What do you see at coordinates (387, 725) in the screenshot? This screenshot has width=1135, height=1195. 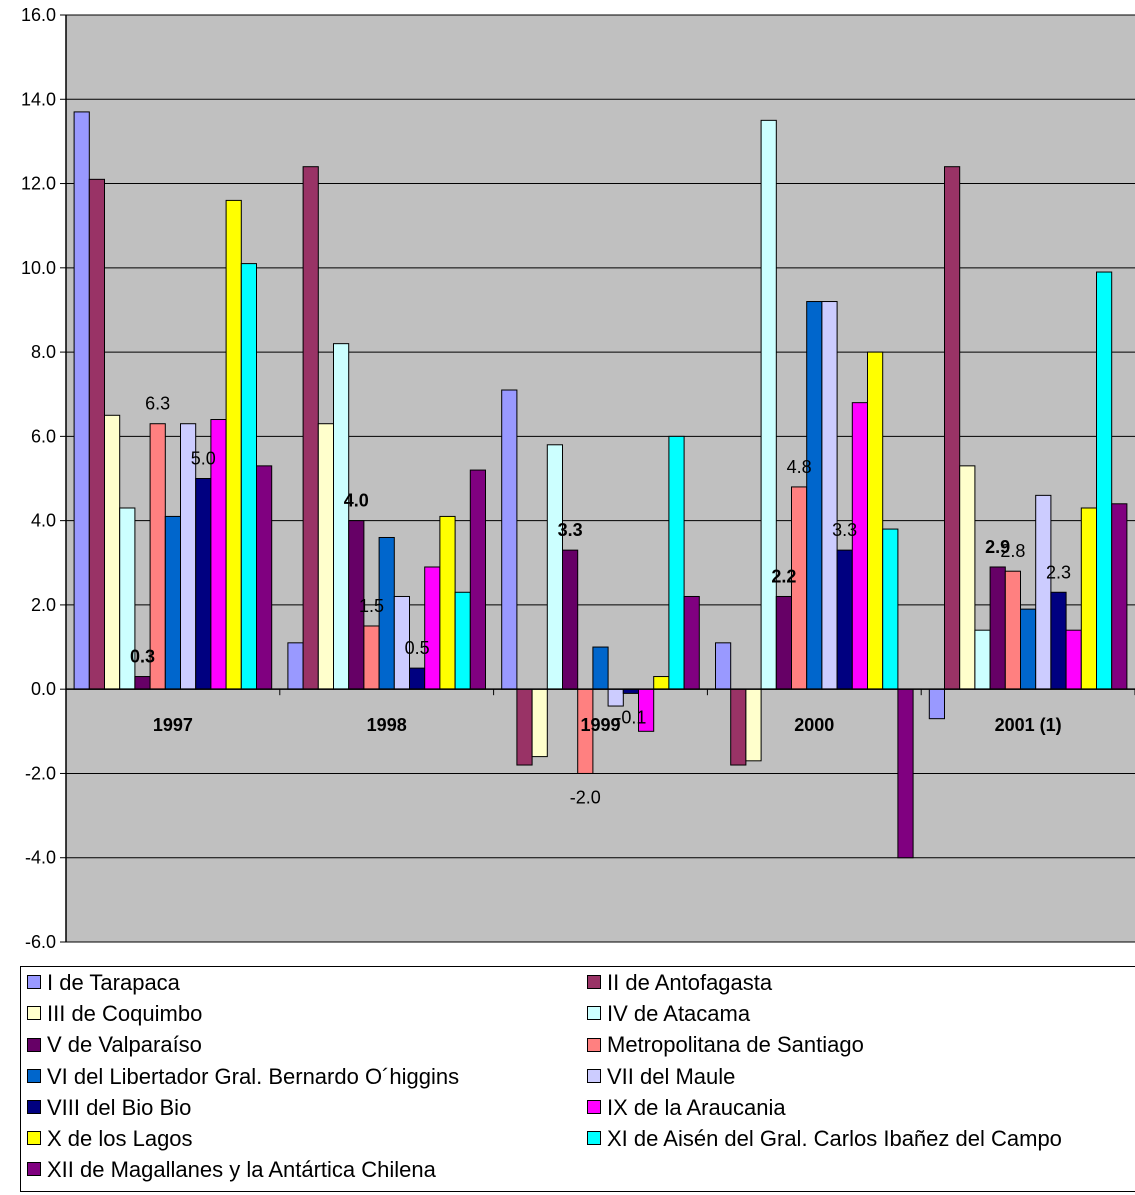 I see `category-label: 1998` at bounding box center [387, 725].